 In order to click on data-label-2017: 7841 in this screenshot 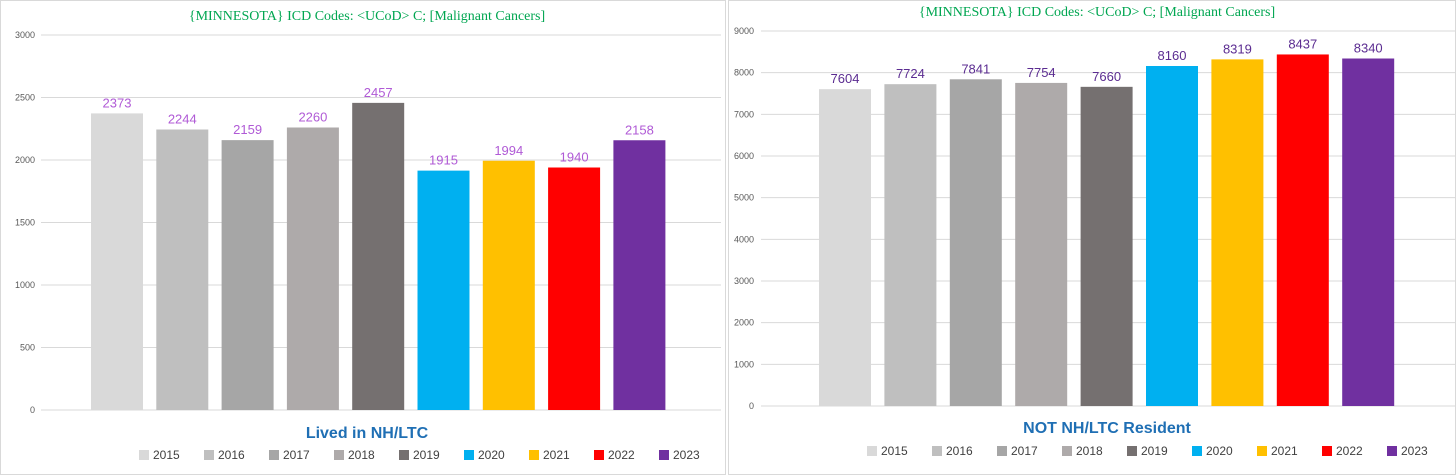, I will do `click(975, 68)`.